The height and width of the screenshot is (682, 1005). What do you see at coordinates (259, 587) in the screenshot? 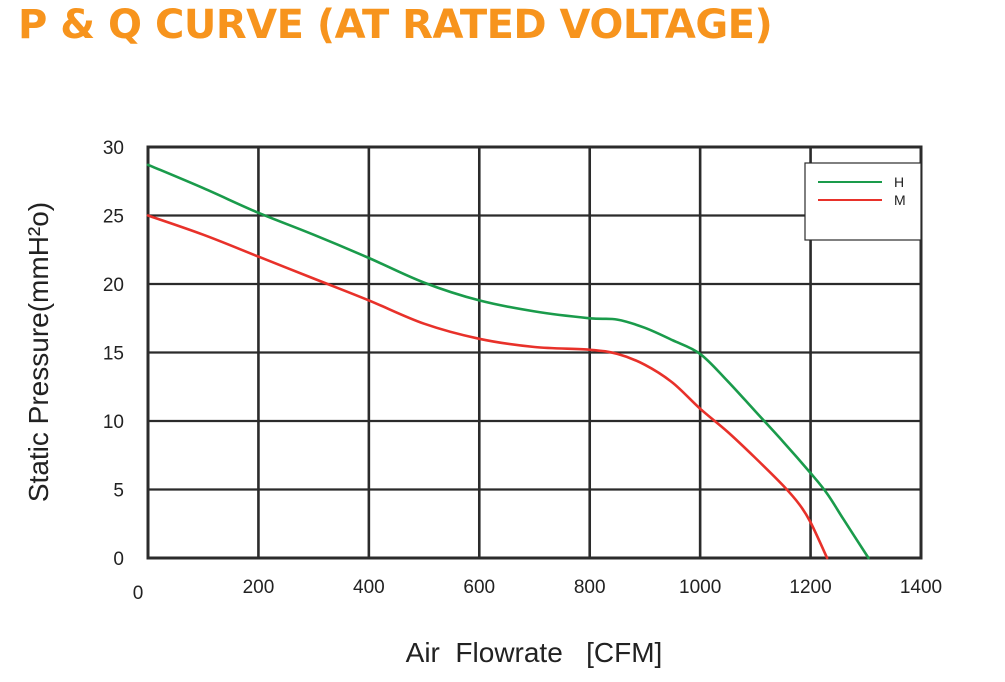
I see `x-tick-label: 200` at bounding box center [259, 587].